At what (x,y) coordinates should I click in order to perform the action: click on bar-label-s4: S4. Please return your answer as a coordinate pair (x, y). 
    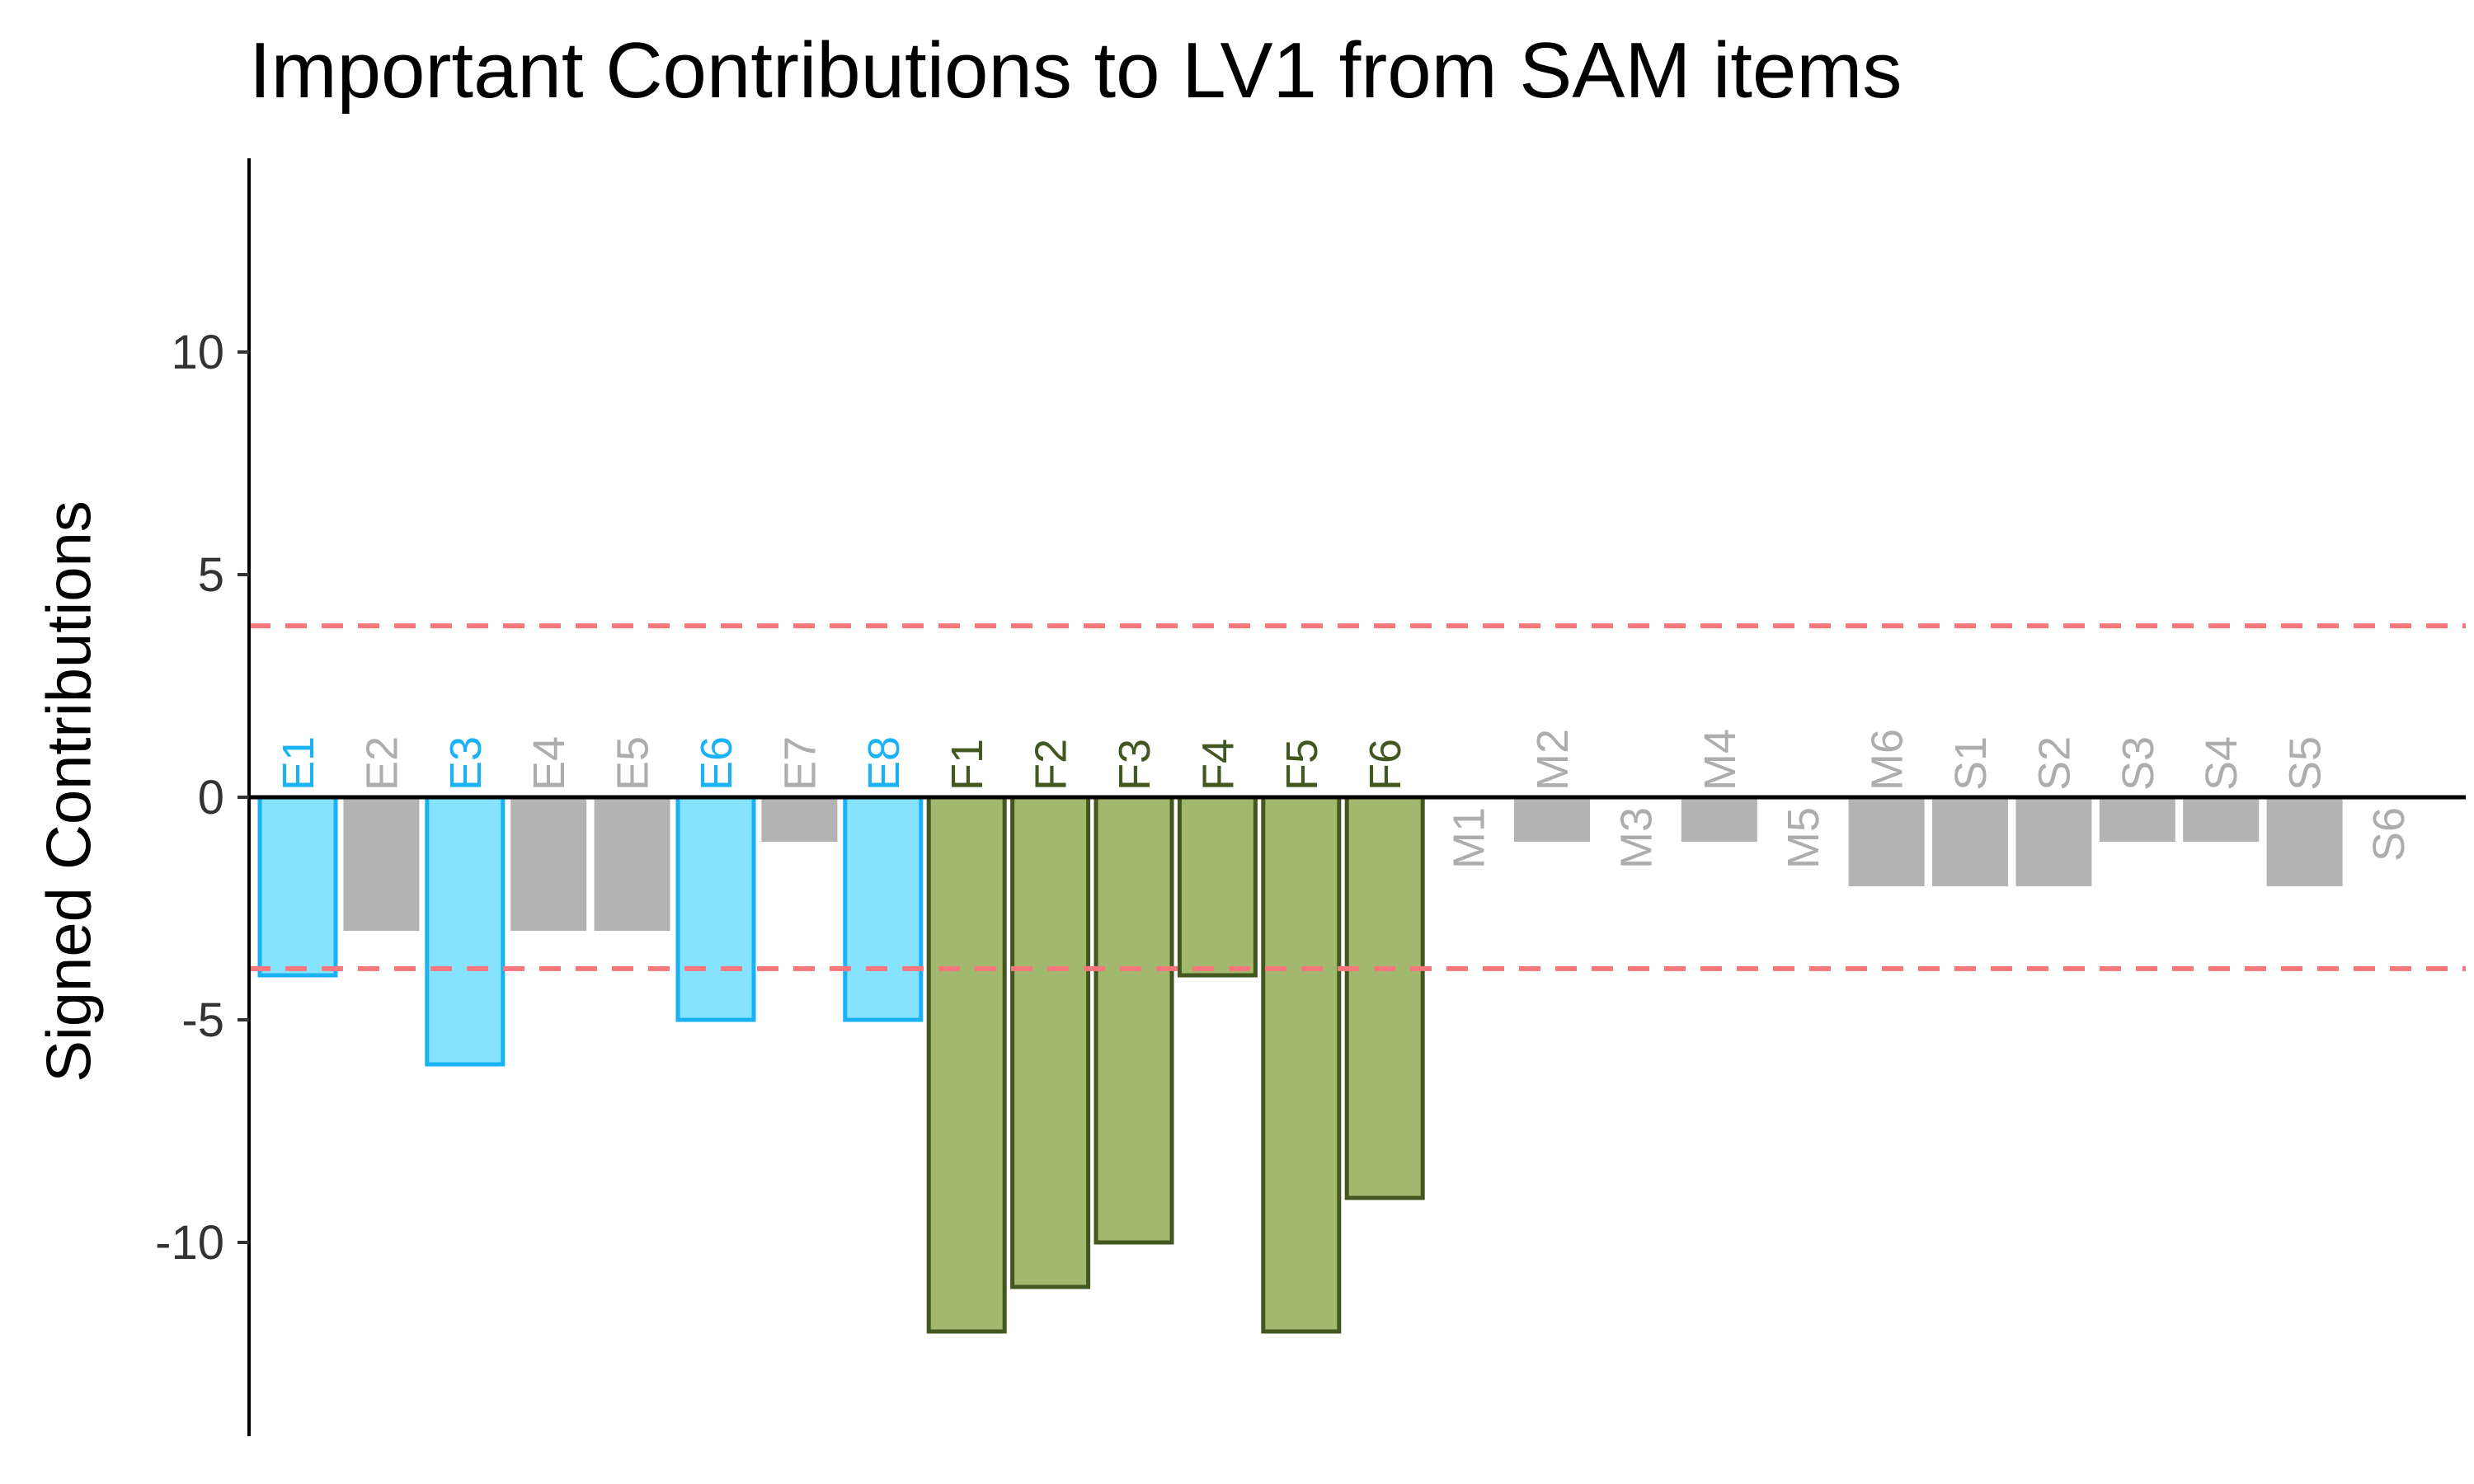
    Looking at the image, I should click on (2221, 763).